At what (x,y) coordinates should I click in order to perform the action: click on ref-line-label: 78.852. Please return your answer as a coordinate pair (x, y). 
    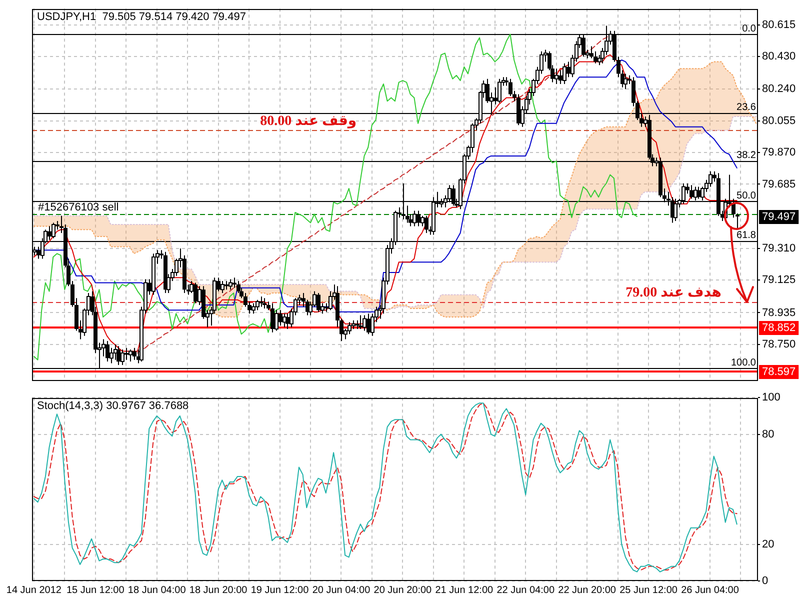
    Looking at the image, I should click on (779, 328).